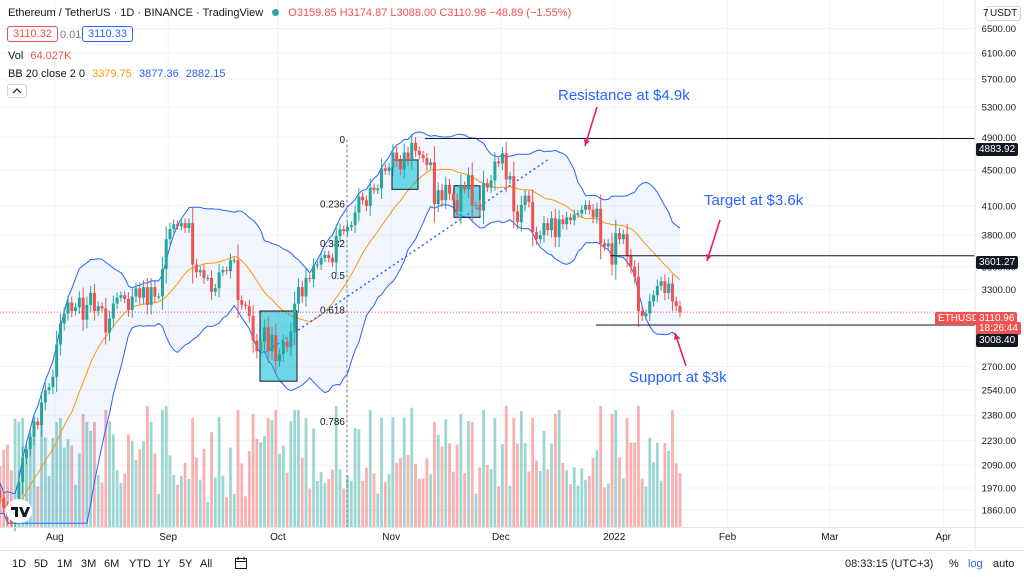 The image size is (1024, 577). Describe the element at coordinates (728, 537) in the screenshot. I see `x-tick-label: Feb` at that location.